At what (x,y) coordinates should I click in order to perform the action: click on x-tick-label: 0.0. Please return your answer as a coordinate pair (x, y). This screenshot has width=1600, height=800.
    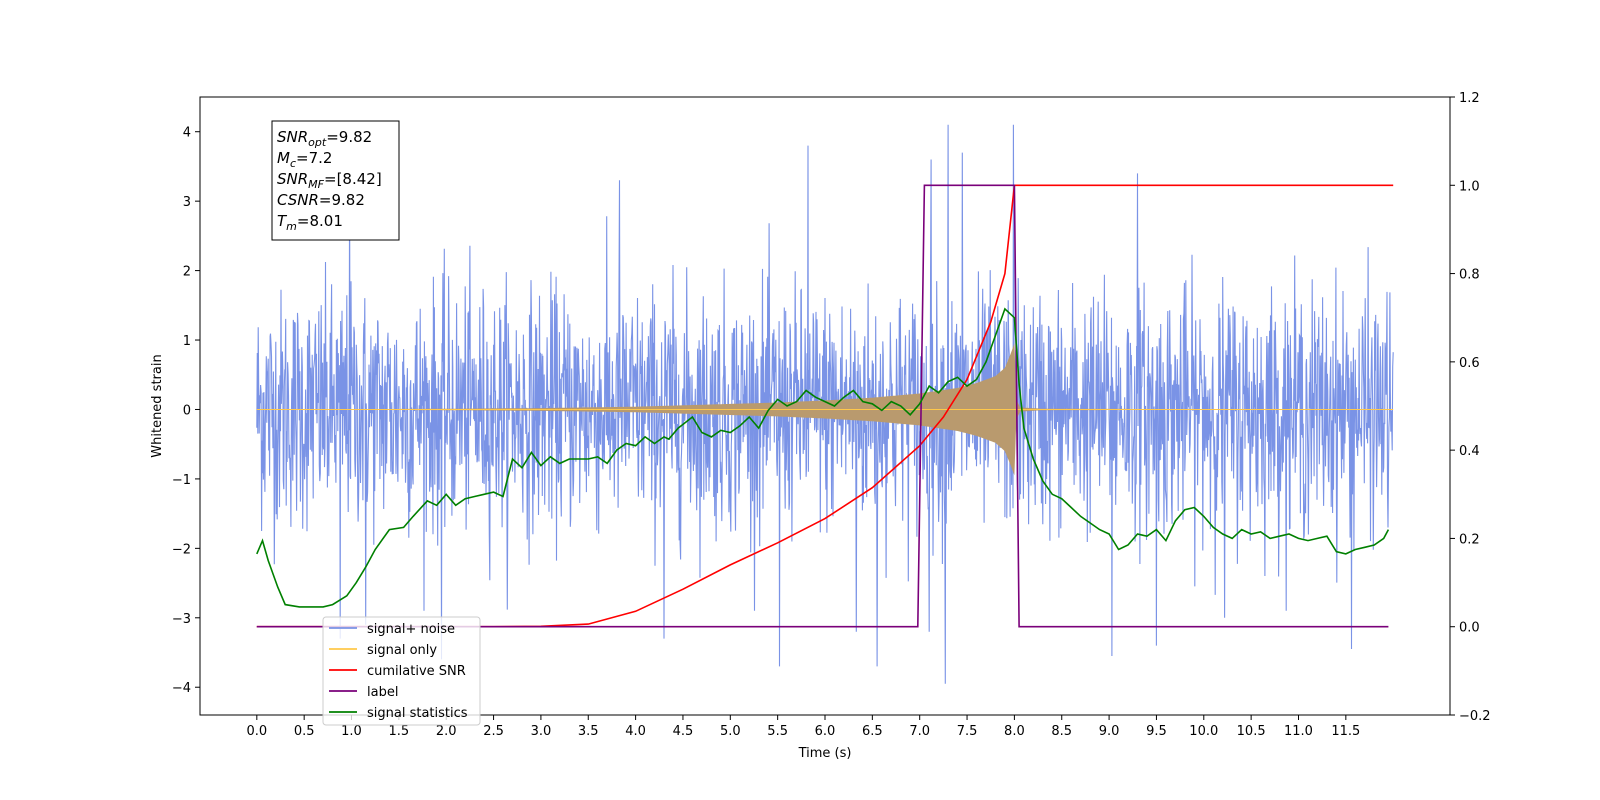
    Looking at the image, I should click on (256, 731).